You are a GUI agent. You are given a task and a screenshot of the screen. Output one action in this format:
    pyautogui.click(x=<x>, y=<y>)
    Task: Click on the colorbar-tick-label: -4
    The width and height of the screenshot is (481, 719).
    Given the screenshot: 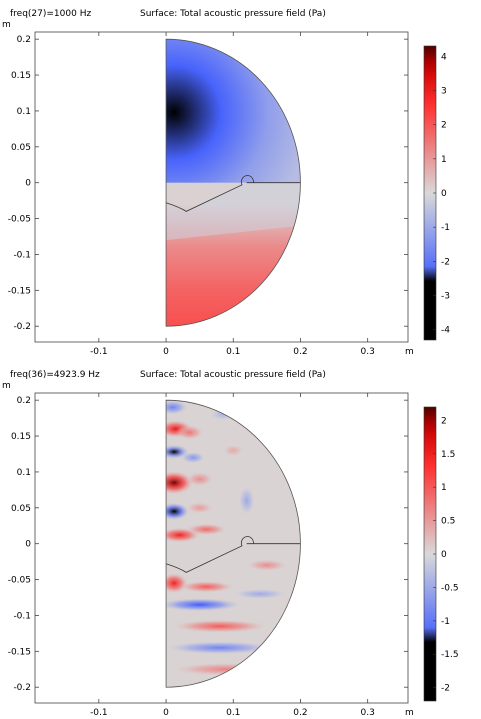 What is the action you would take?
    pyautogui.click(x=445, y=331)
    